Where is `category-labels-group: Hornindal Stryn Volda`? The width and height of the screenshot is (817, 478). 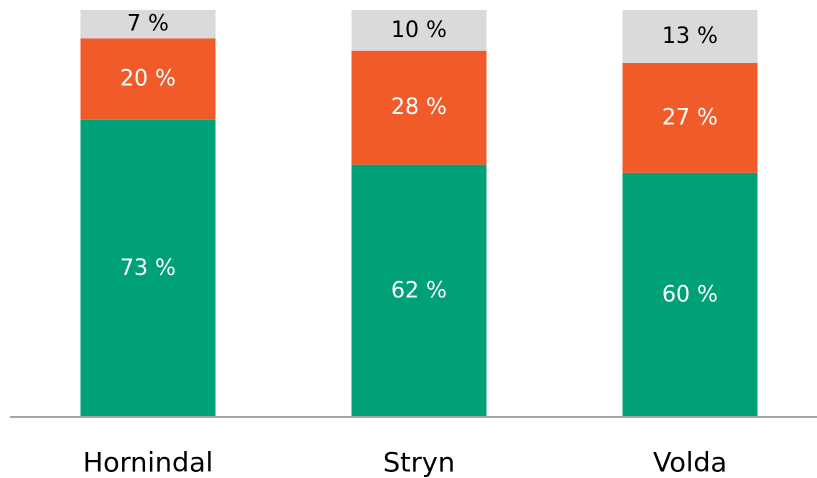
category-labels-group: Hornindal Stryn Volda is located at coordinates (405, 463).